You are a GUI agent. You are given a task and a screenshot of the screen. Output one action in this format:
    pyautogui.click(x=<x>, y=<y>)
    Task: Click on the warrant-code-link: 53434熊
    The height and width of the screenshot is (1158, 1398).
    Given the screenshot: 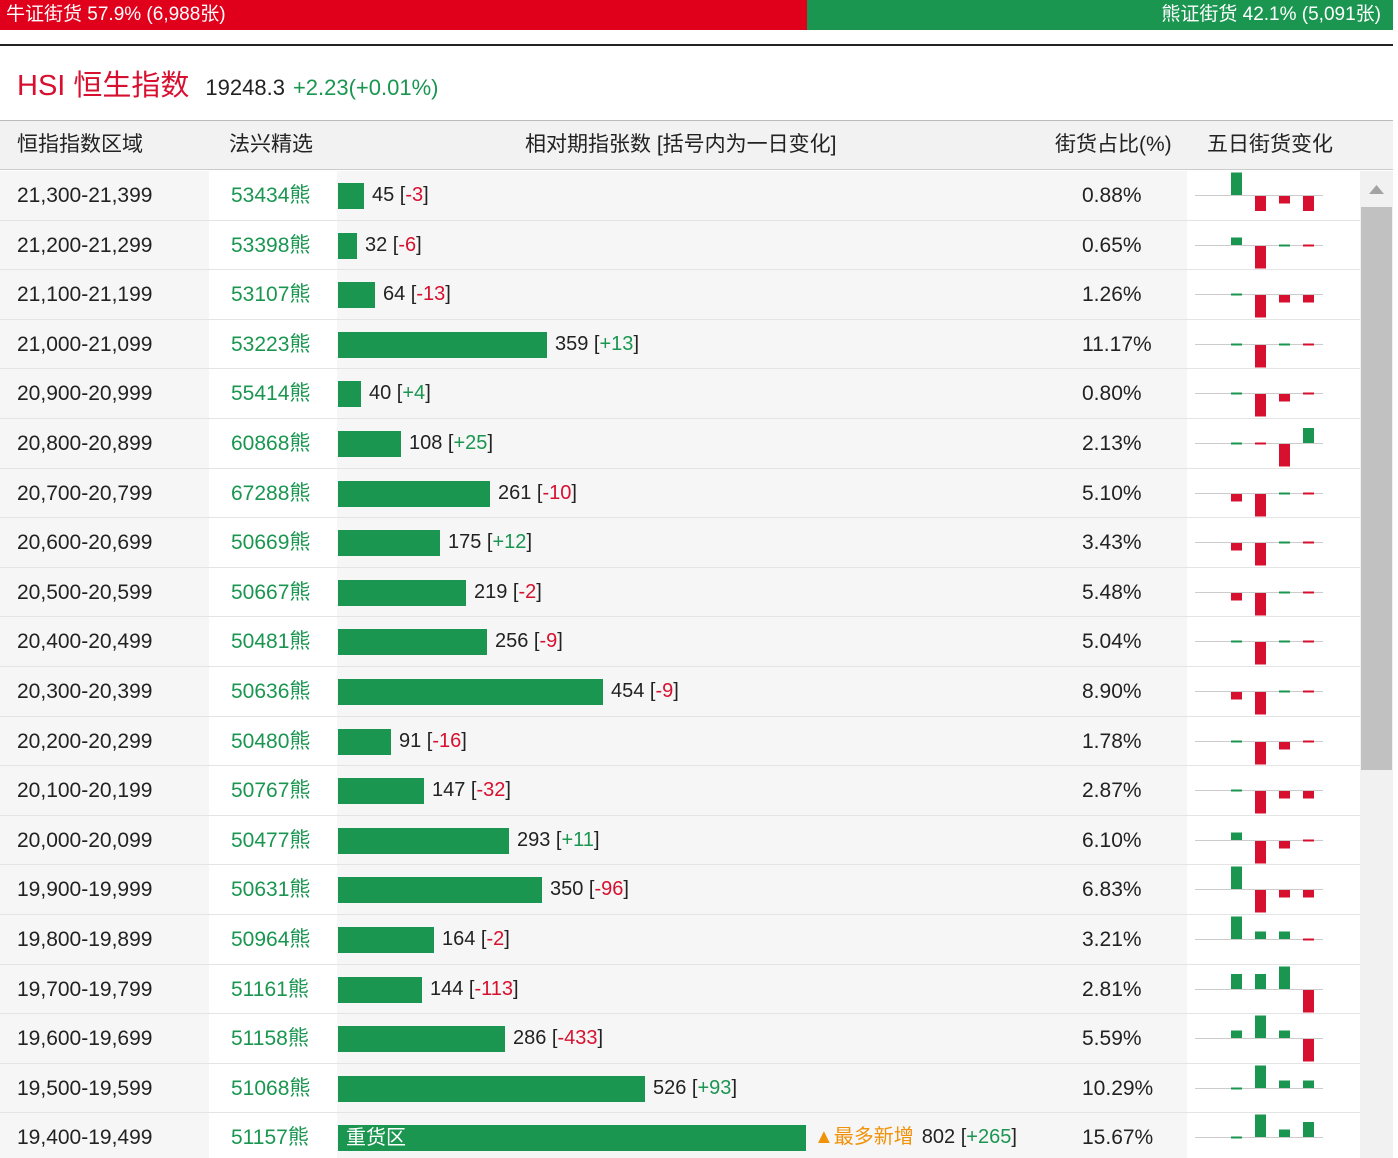 What is the action you would take?
    pyautogui.click(x=271, y=195)
    